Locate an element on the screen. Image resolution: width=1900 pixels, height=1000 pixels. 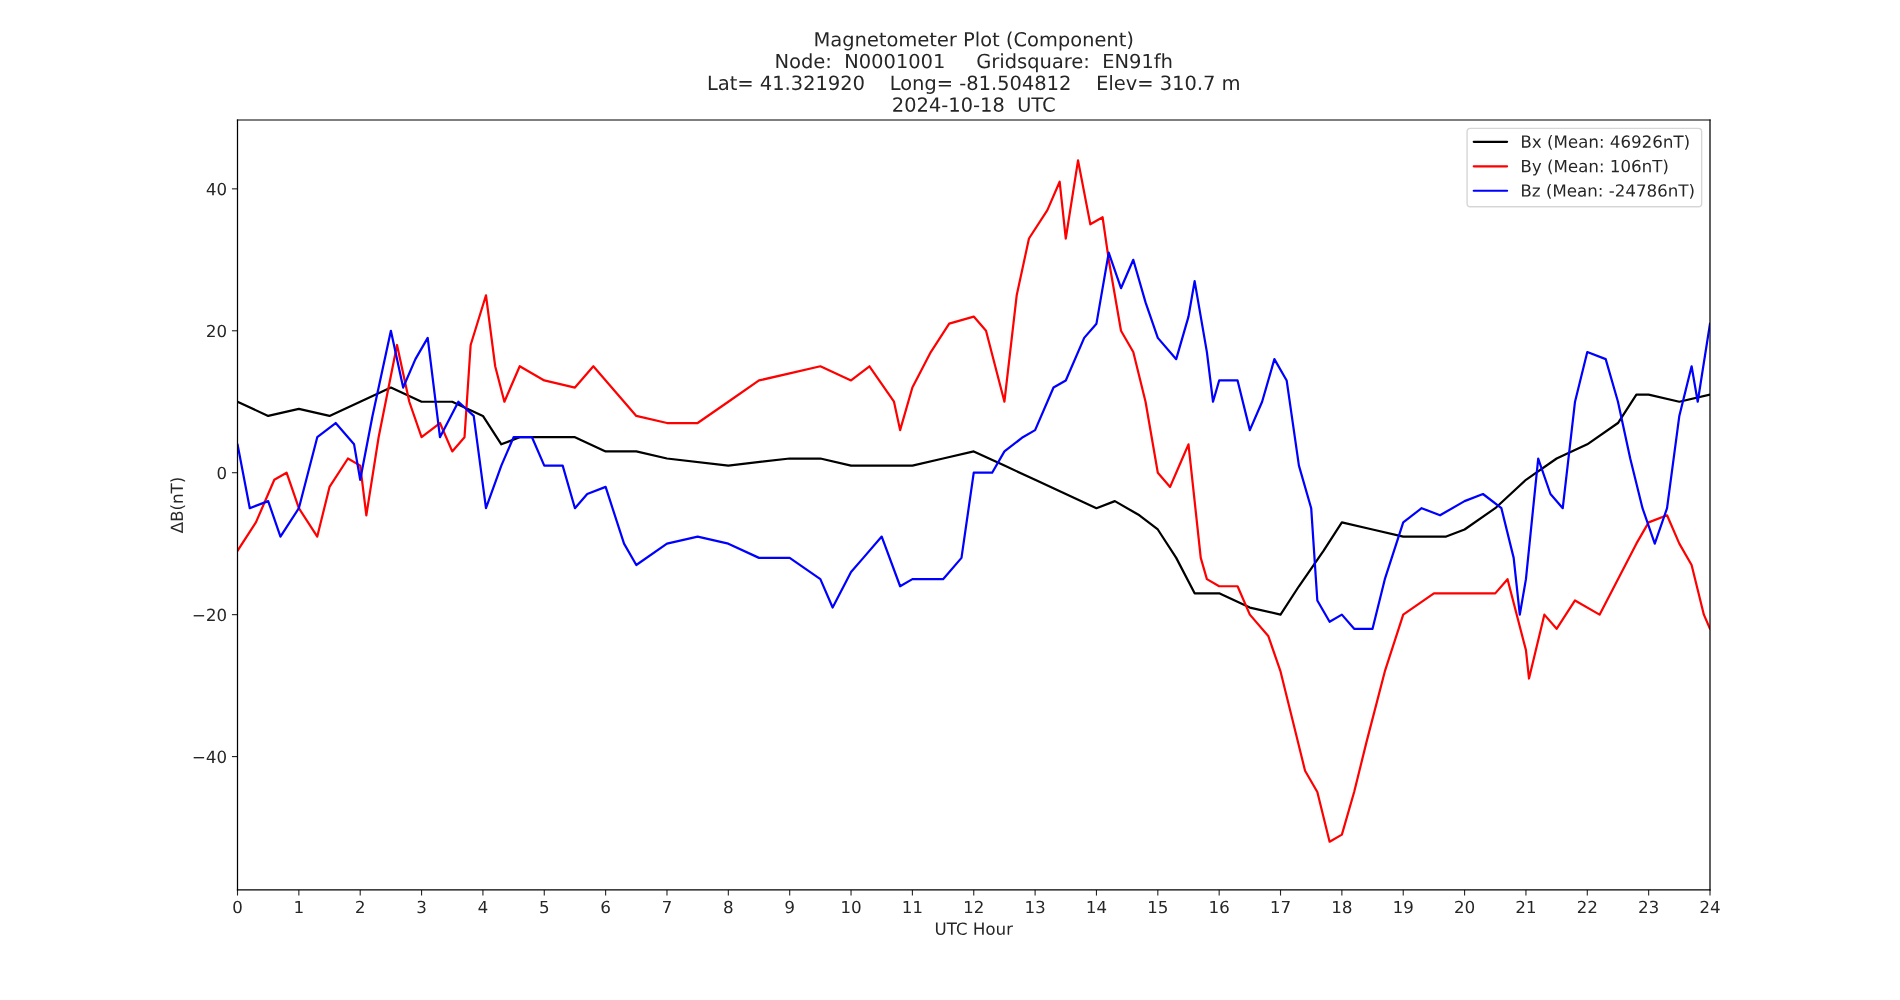
x-tick-label: 13 is located at coordinates (1035, 907).